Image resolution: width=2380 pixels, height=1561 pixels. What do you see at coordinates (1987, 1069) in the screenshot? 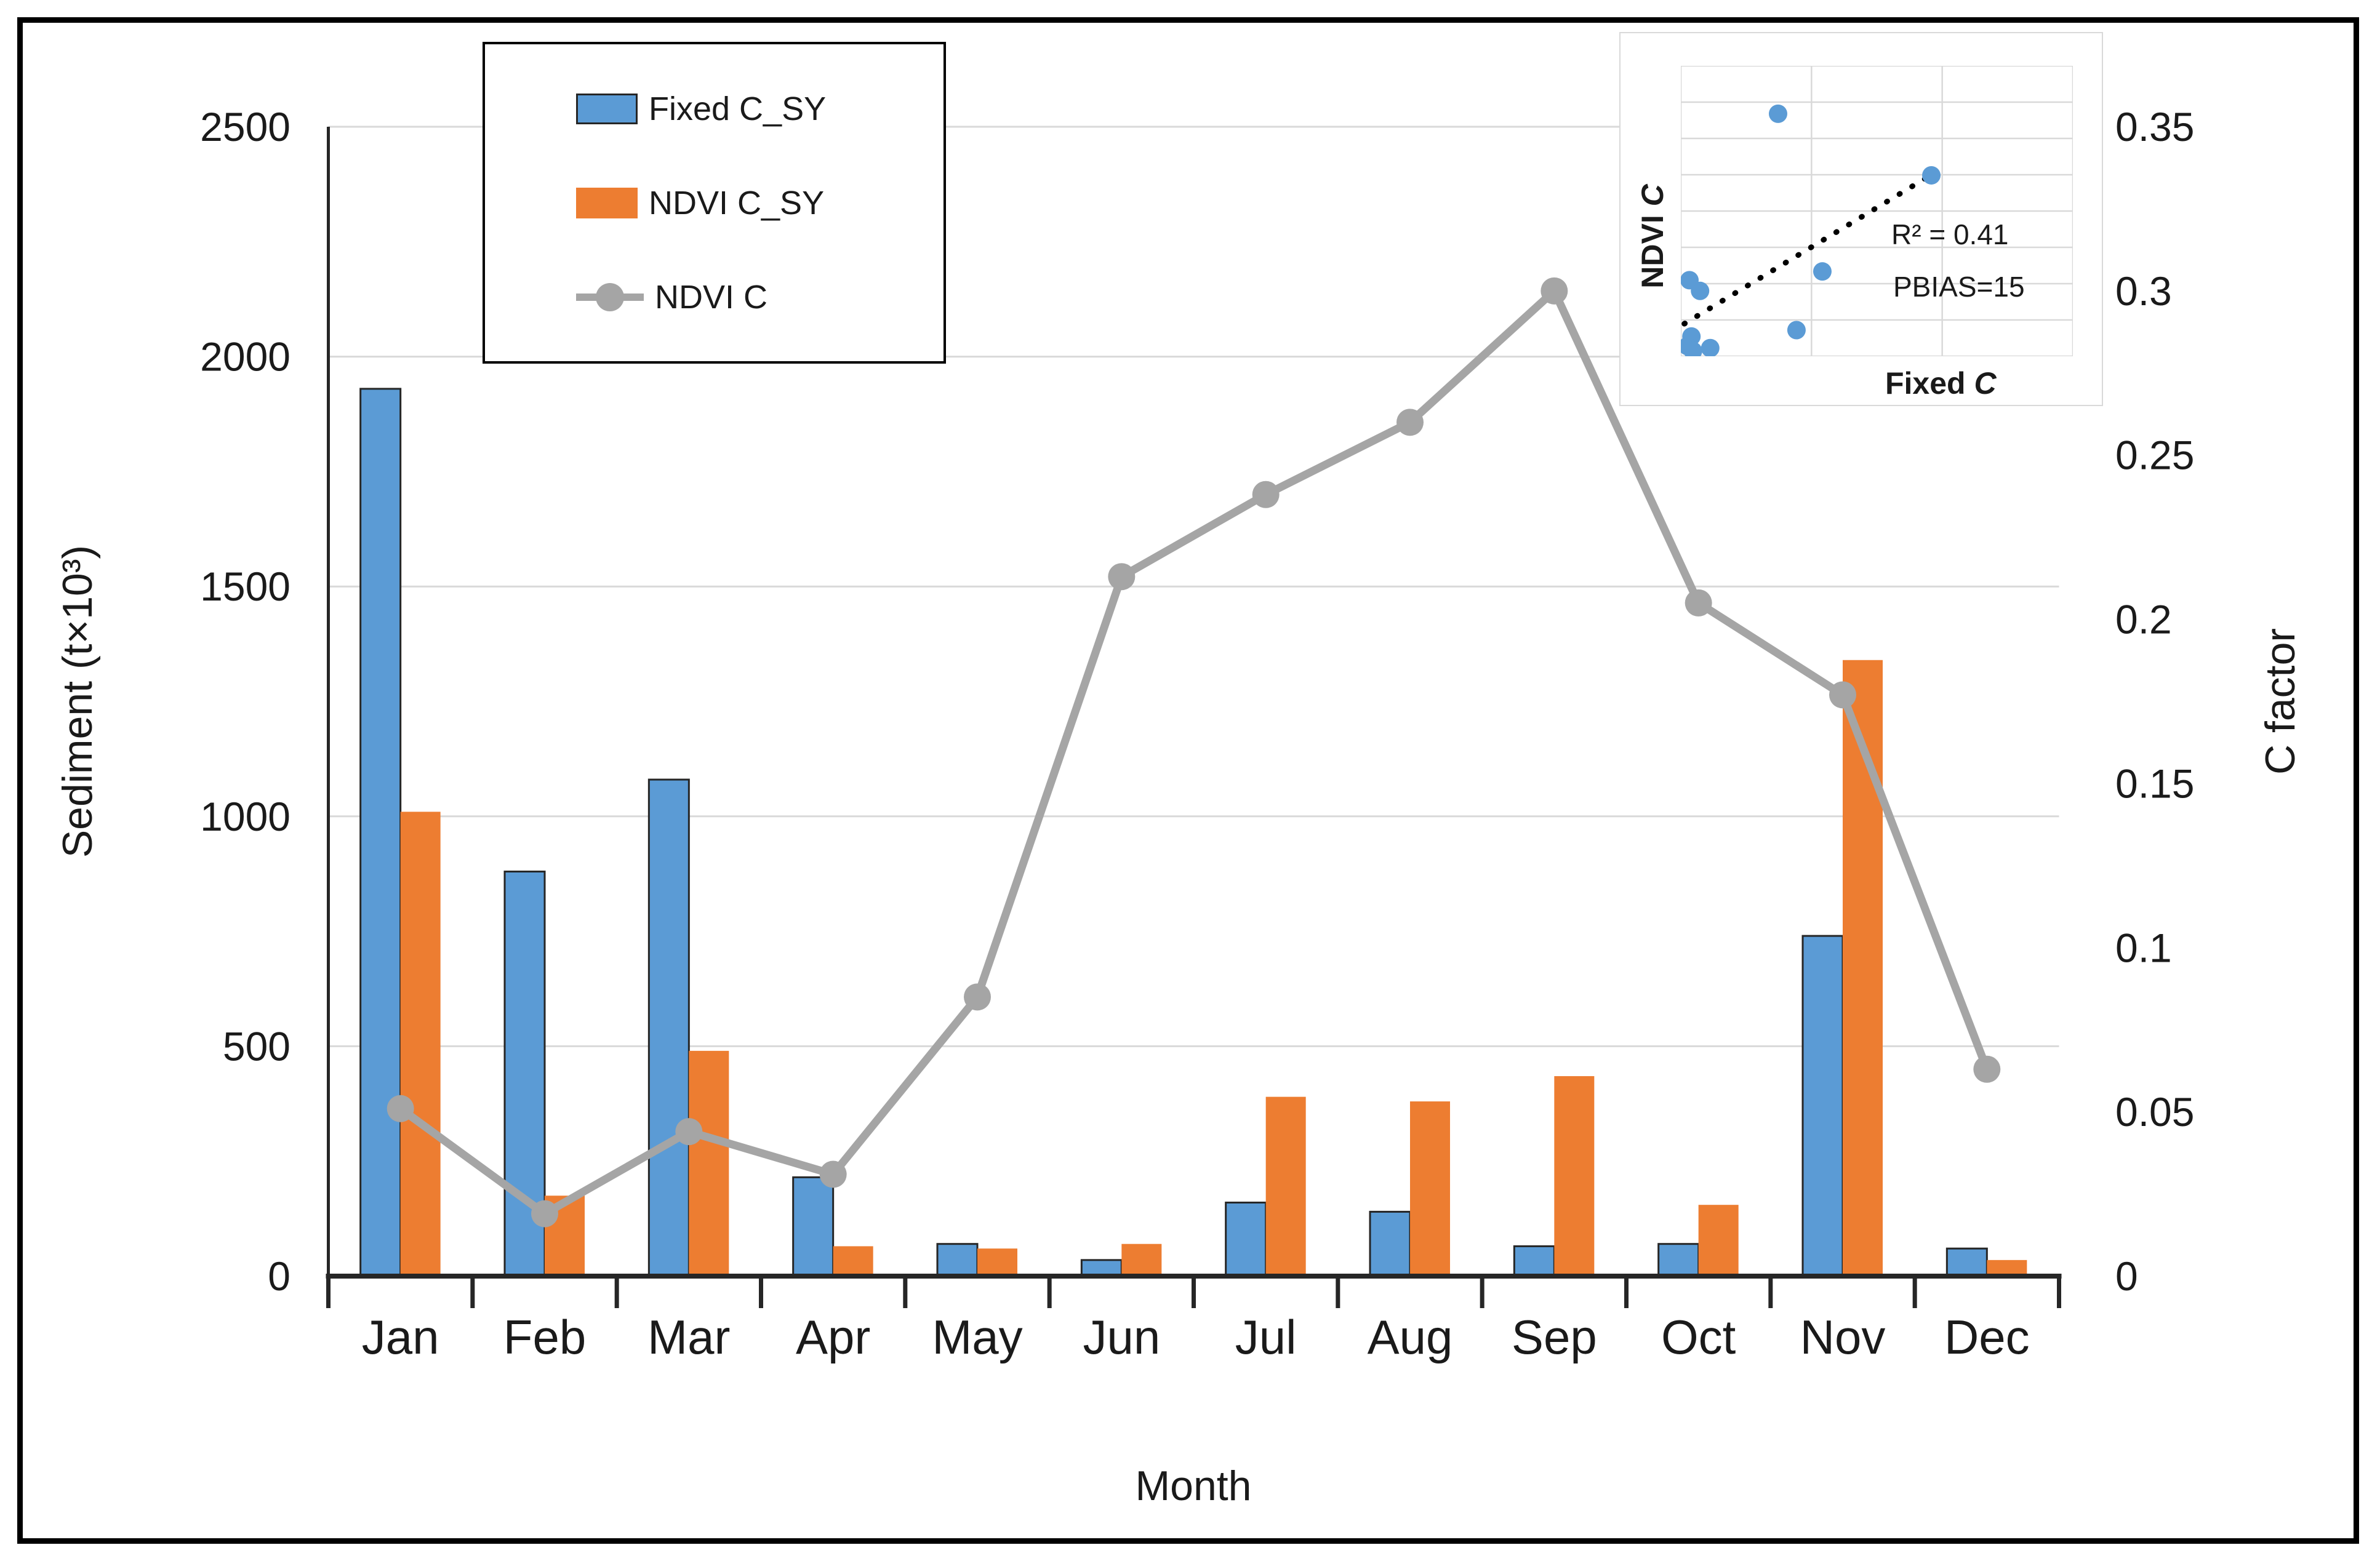
I see `line-marker-dec` at bounding box center [1987, 1069].